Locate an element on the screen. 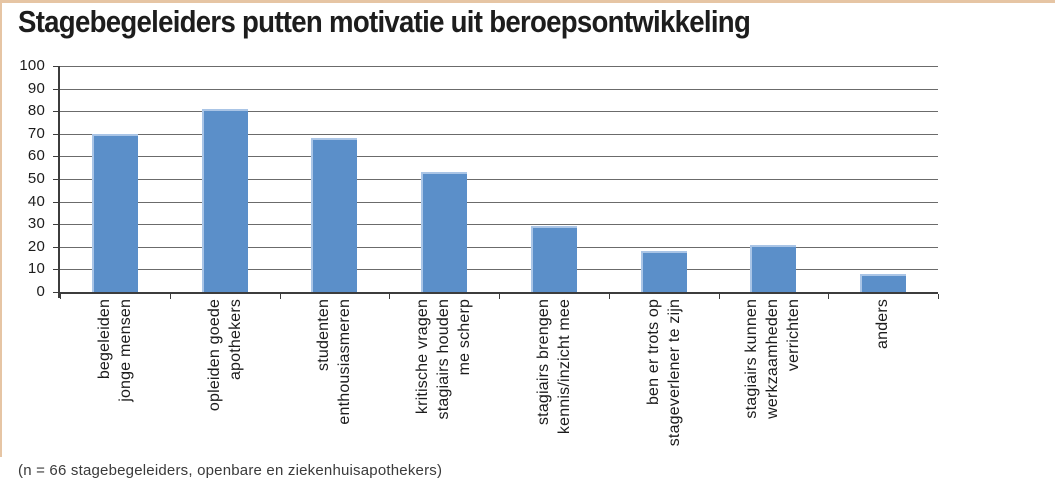  y-axis-tick-label: 30 is located at coordinates (36, 223).